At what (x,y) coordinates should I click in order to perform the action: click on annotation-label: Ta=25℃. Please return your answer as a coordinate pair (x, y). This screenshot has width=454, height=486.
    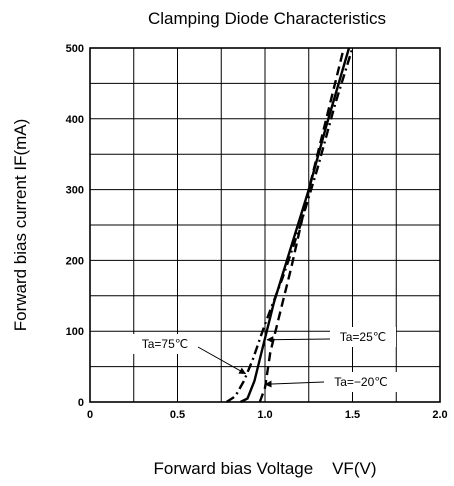
    Looking at the image, I should click on (363, 337).